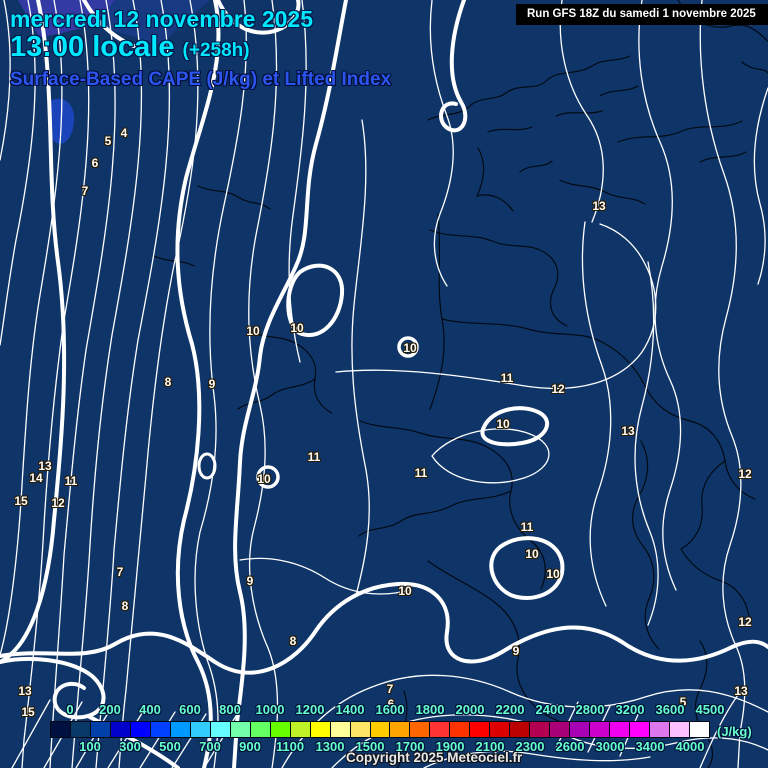 The height and width of the screenshot is (768, 768). I want to click on time-title: 13:00 locale (+258h), so click(130, 47).